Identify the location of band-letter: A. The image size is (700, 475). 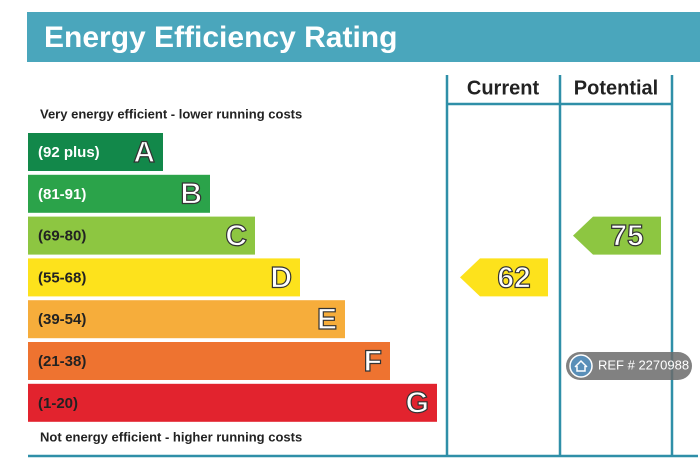
(144, 152).